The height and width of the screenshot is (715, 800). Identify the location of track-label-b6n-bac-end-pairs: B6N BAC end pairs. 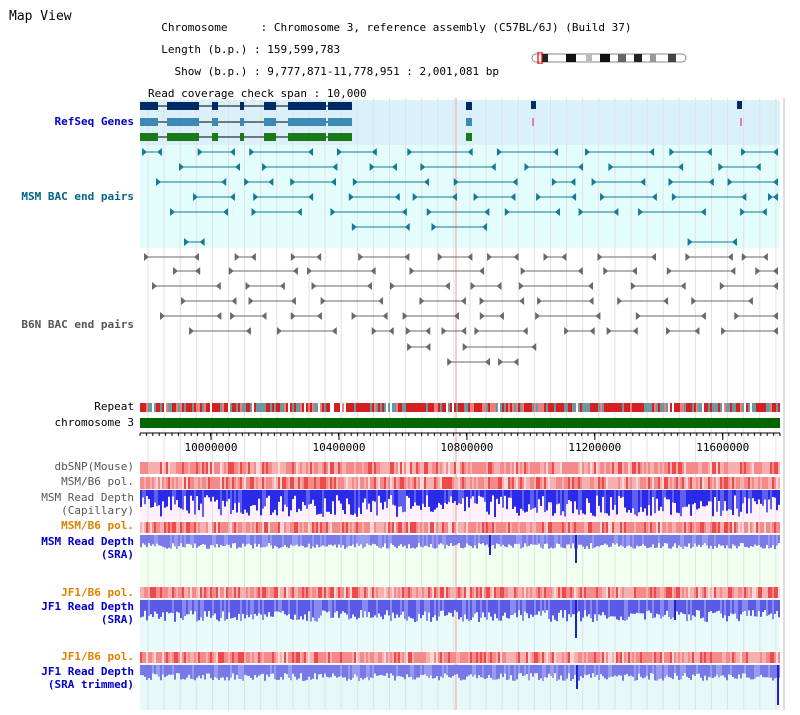
(77, 324).